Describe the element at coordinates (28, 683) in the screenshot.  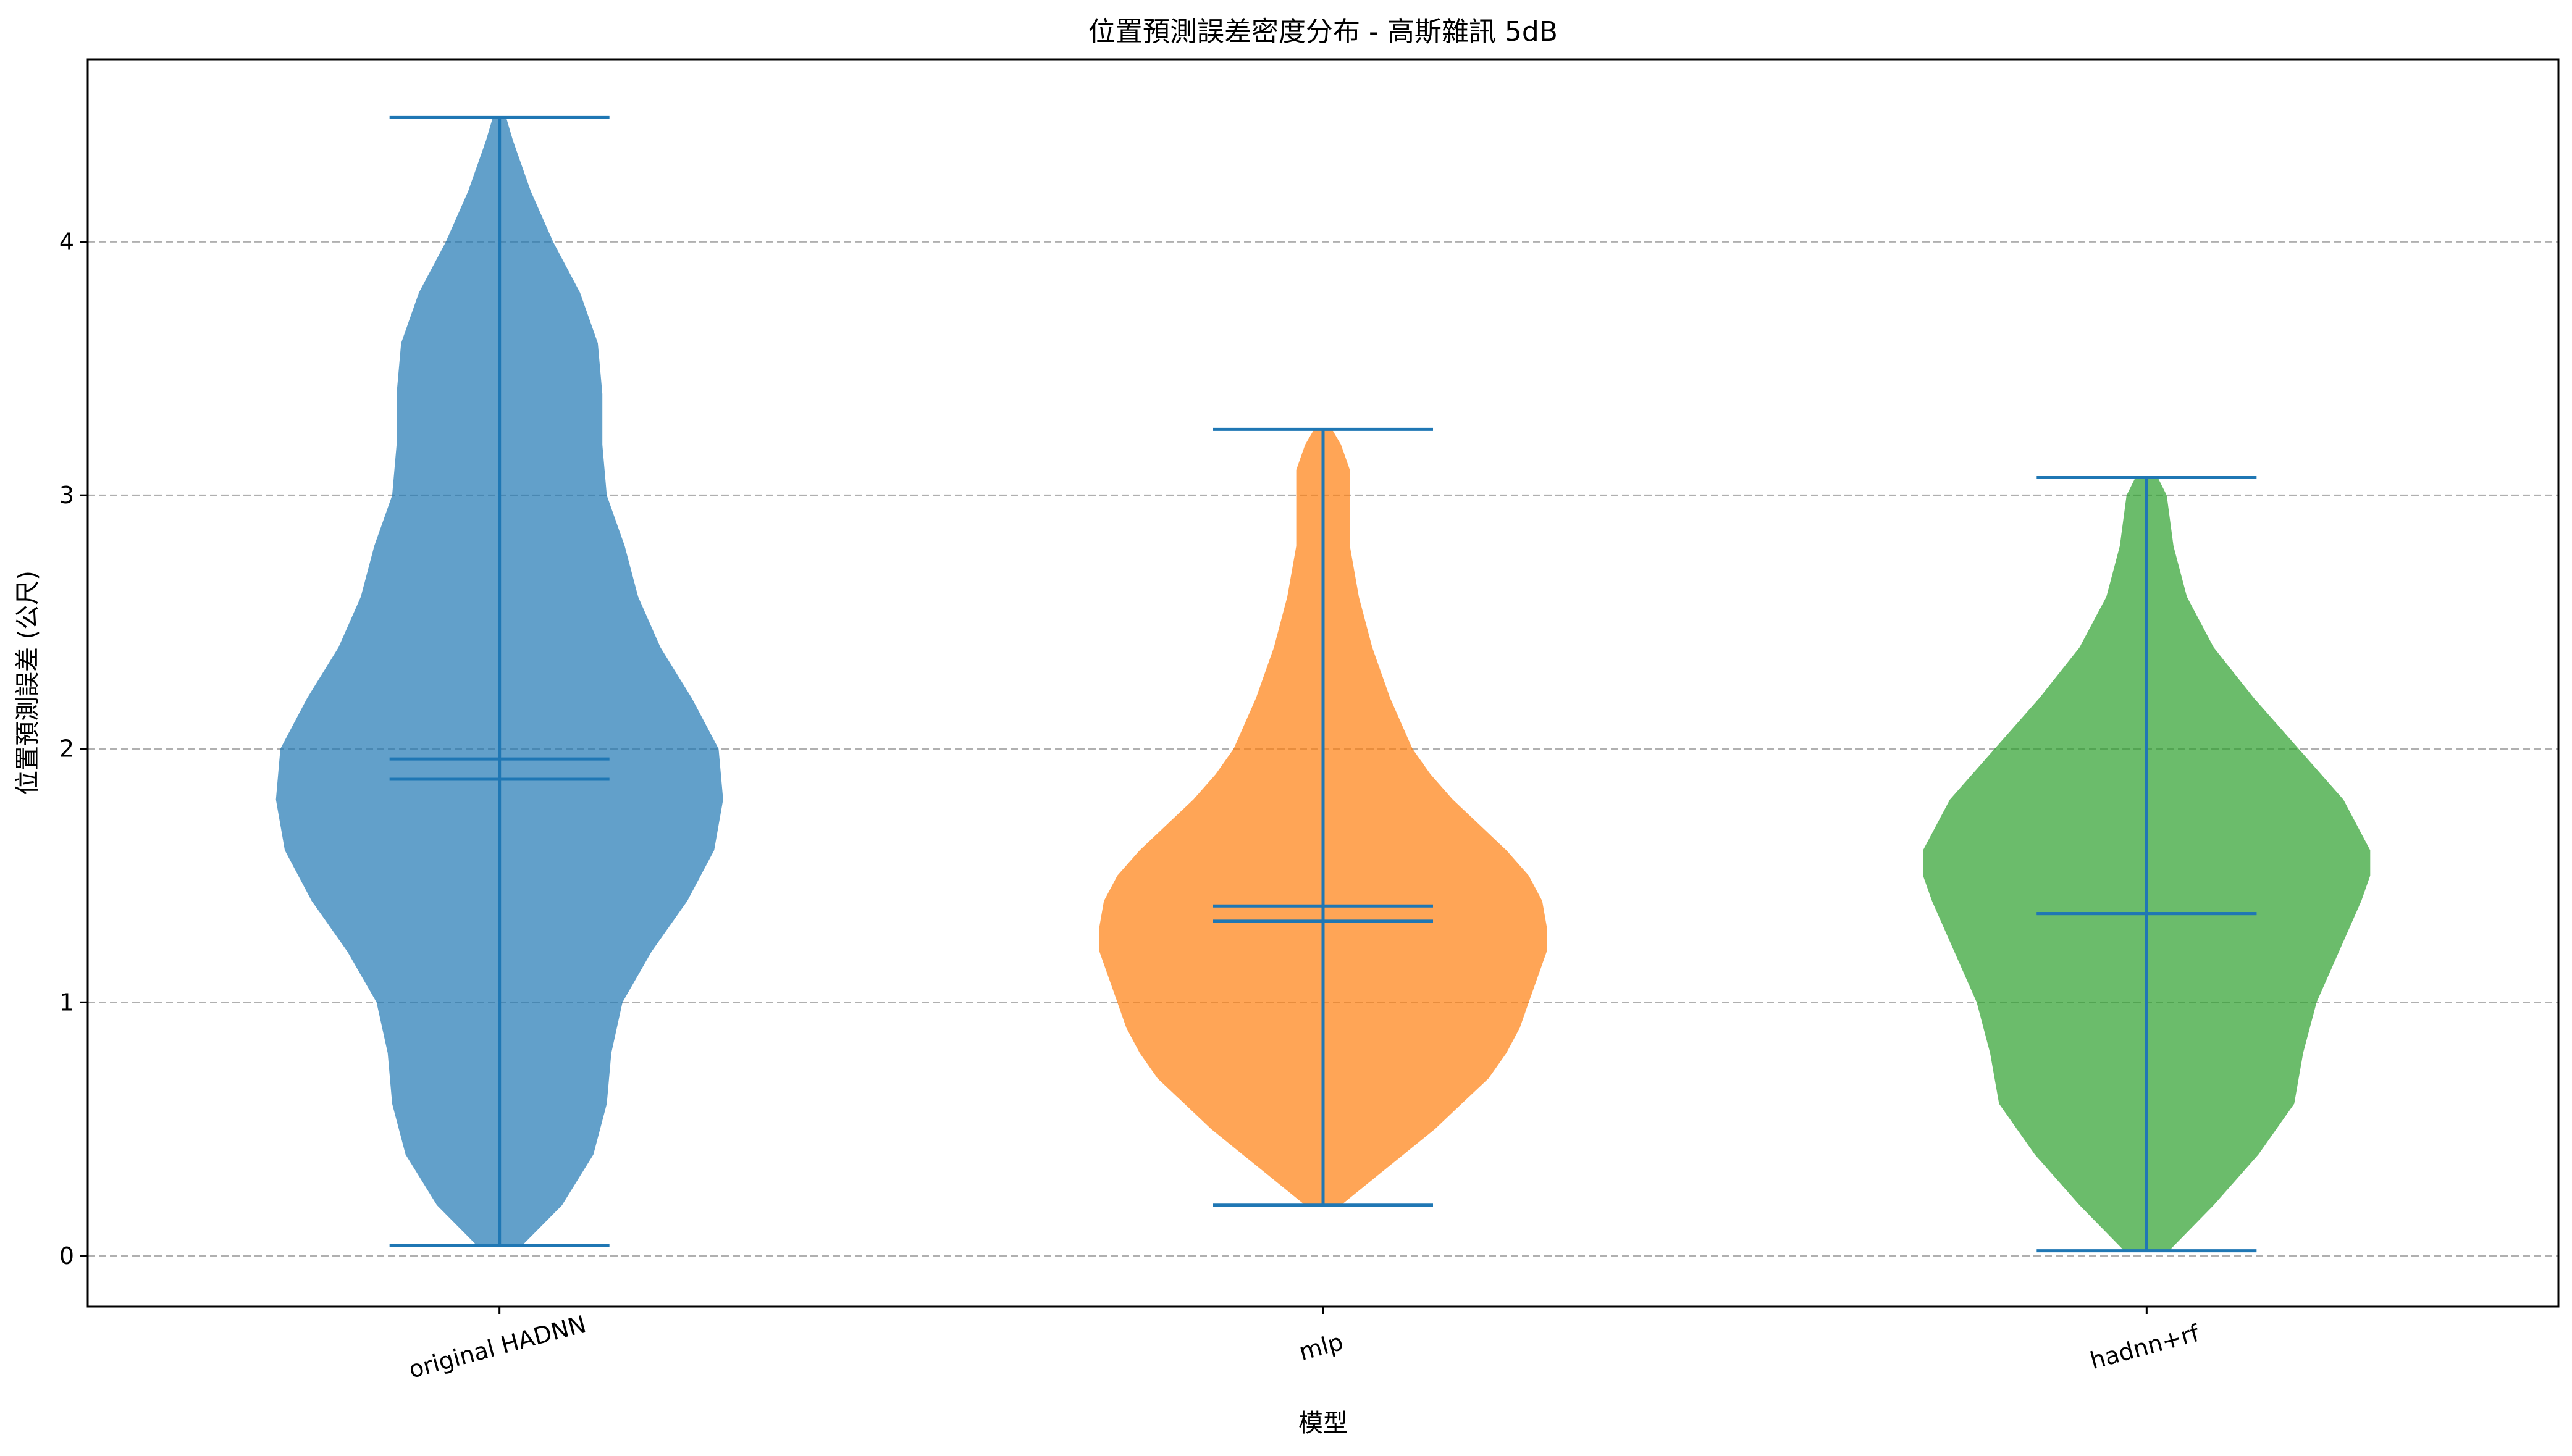
I see `y-axis-label: 位置預測誤差 (公尺)` at that location.